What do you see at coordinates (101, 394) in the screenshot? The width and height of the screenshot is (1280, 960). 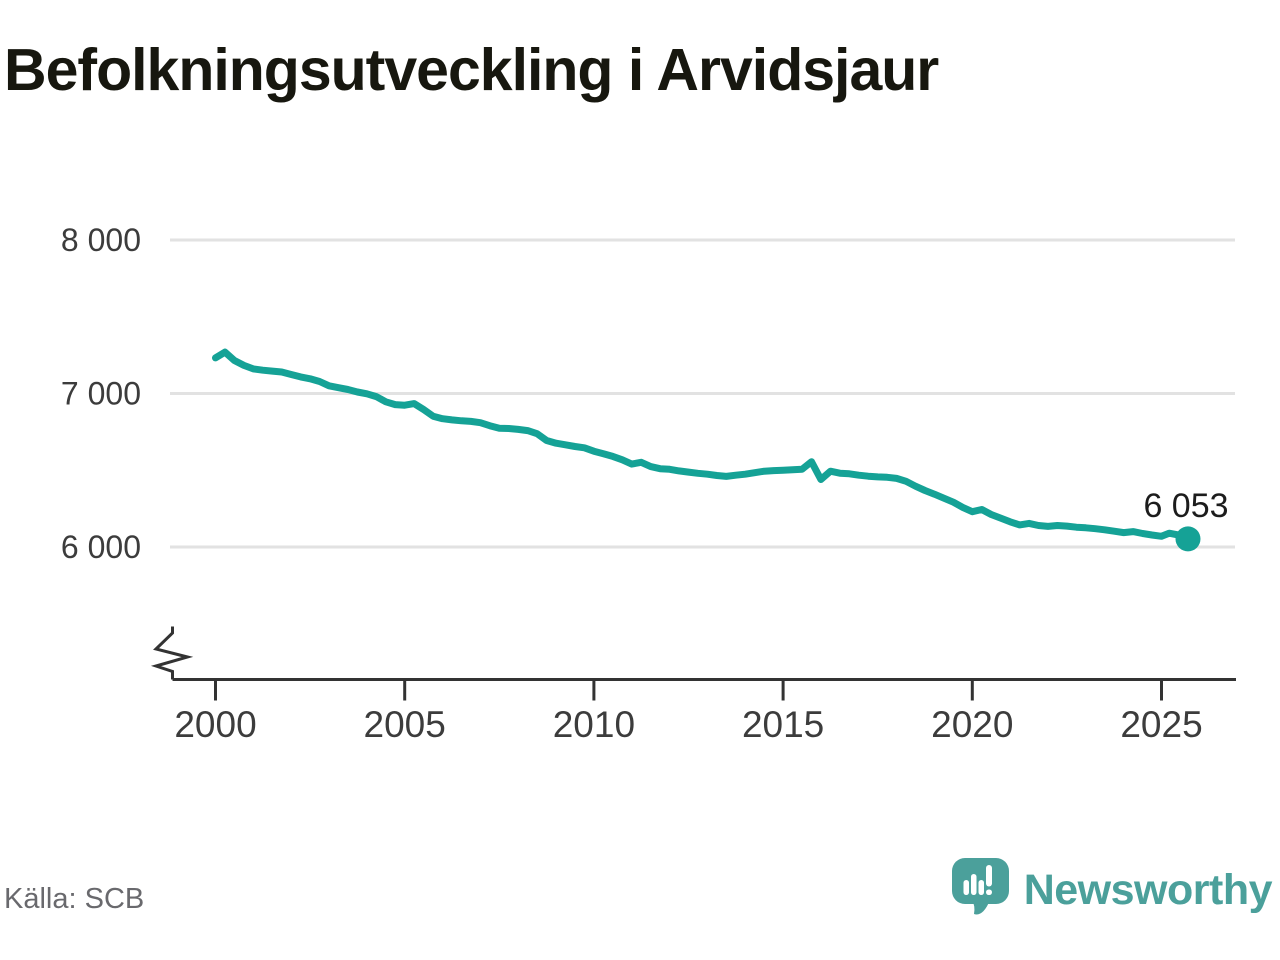 I see `y-axis-tick-label: 7 000` at bounding box center [101, 394].